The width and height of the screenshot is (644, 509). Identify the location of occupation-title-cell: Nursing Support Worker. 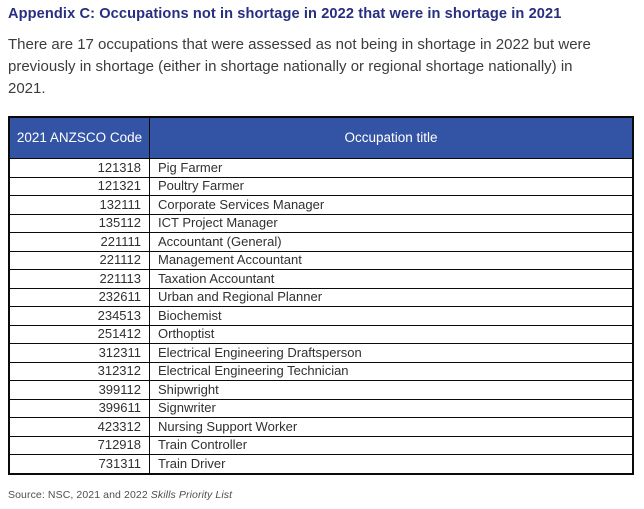
(391, 427).